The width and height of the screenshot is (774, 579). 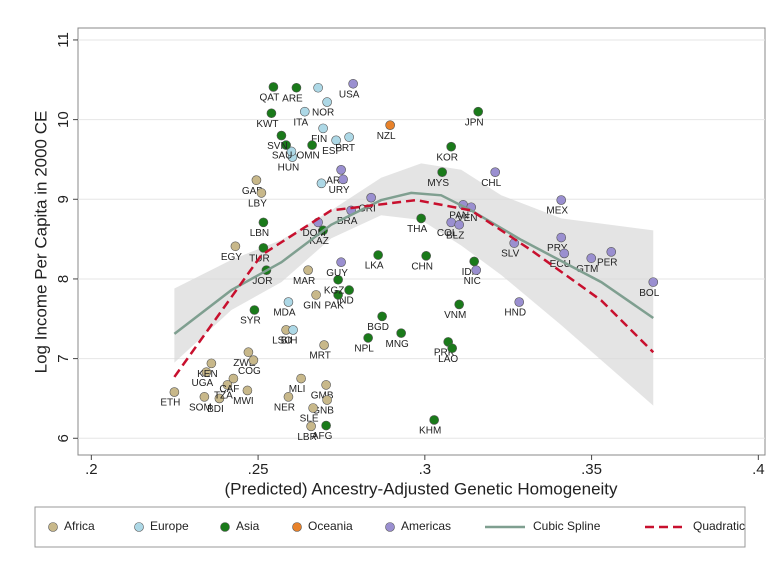 I want to click on point-label: KWT, so click(x=267, y=124).